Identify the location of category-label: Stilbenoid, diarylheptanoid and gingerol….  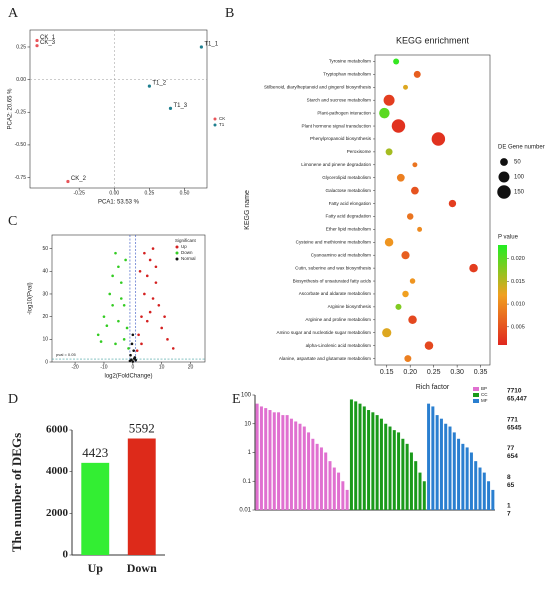
(318, 87).